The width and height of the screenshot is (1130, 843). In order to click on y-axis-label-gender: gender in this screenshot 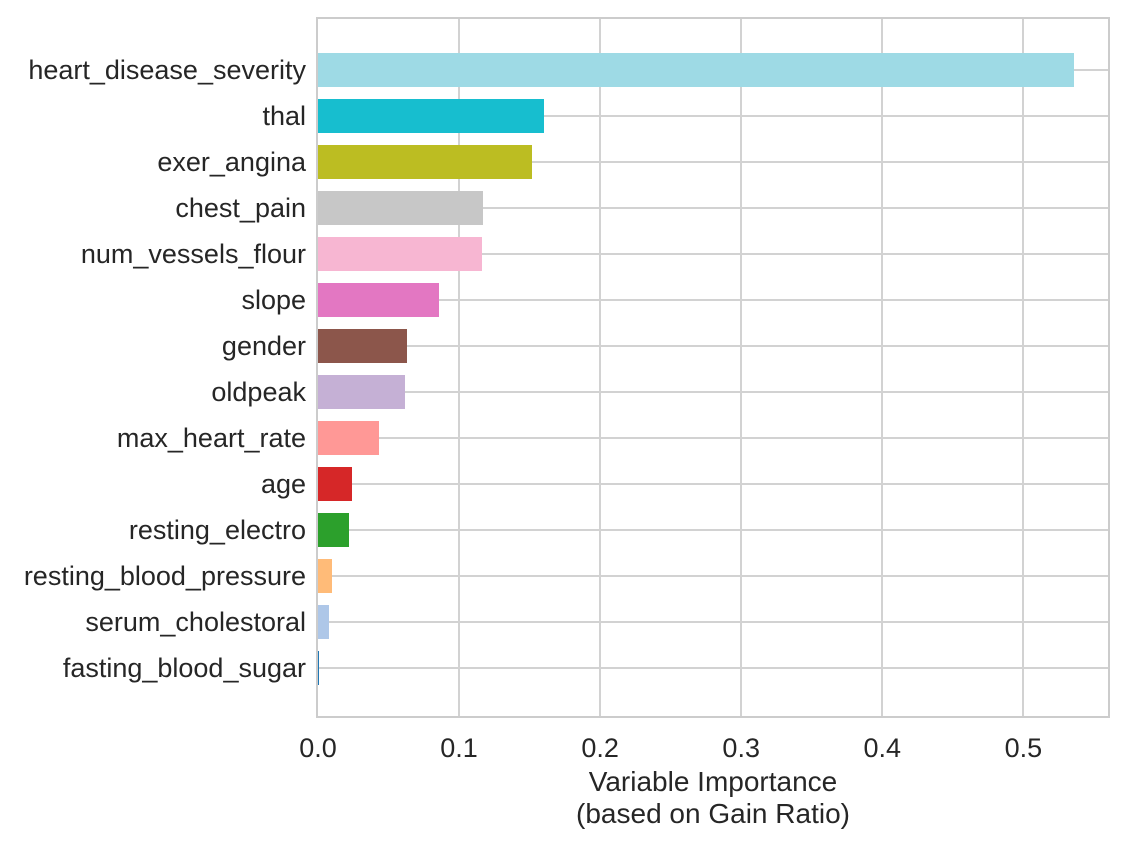, I will do `click(263, 345)`.